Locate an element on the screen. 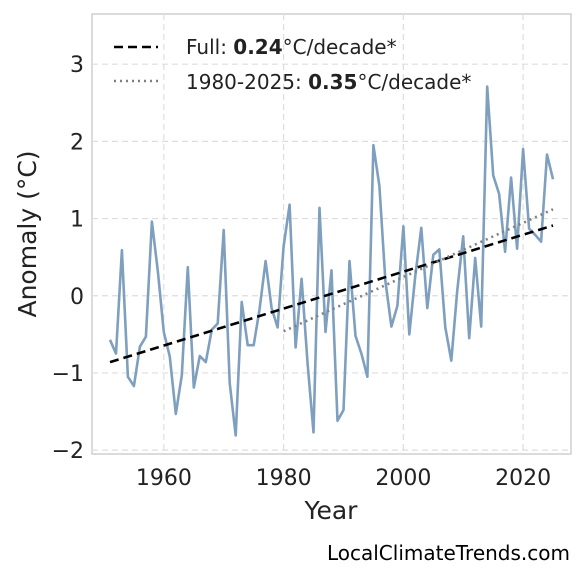 The image size is (585, 580). x-tick-label: 1980 is located at coordinates (284, 478).